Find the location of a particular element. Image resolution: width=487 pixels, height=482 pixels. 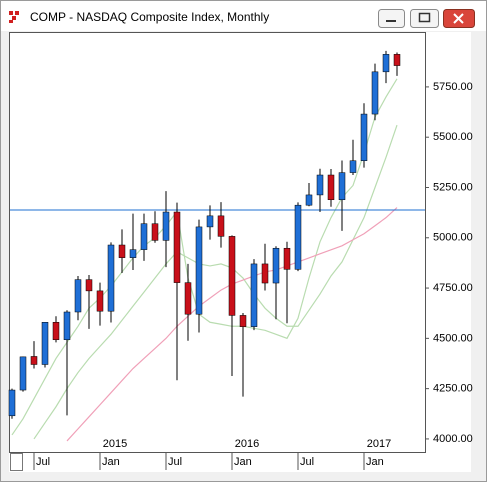

y-tick-label: 4750.00 is located at coordinates (453, 288).